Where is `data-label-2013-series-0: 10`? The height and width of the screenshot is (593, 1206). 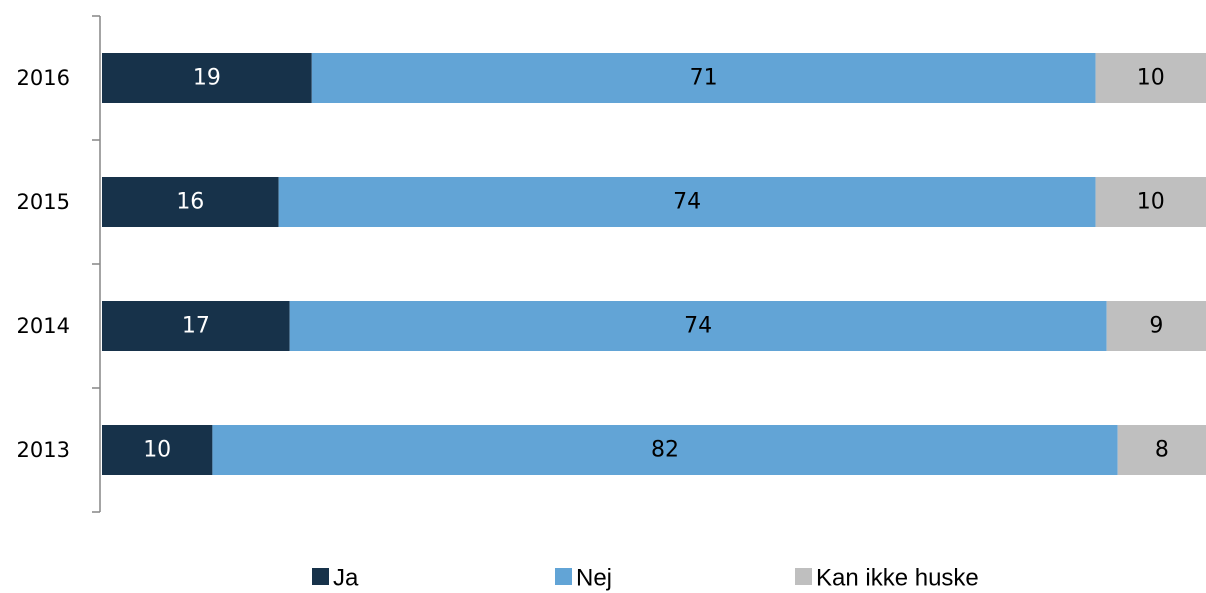
data-label-2013-series-0: 10 is located at coordinates (157, 450).